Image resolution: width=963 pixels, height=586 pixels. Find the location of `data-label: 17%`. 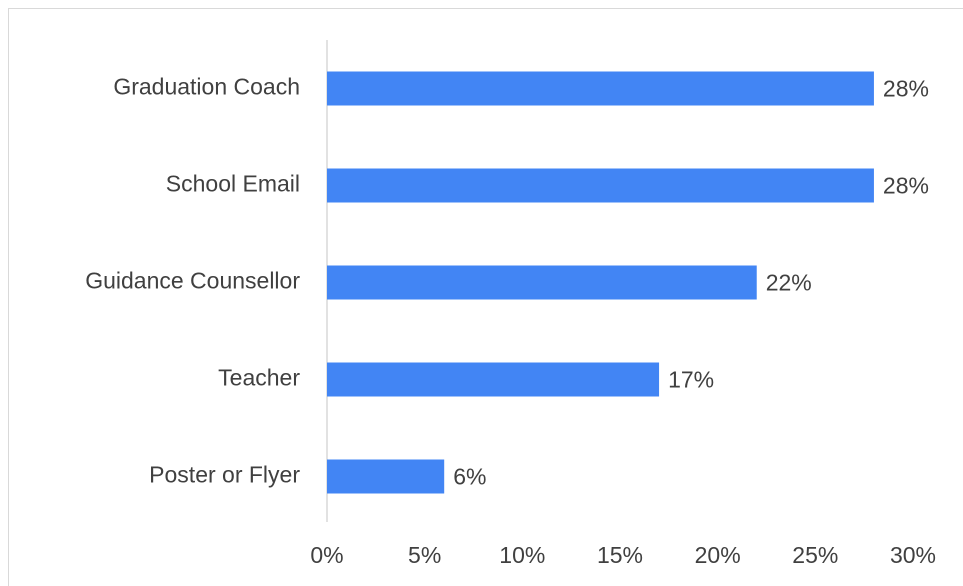

data-label: 17% is located at coordinates (691, 380).